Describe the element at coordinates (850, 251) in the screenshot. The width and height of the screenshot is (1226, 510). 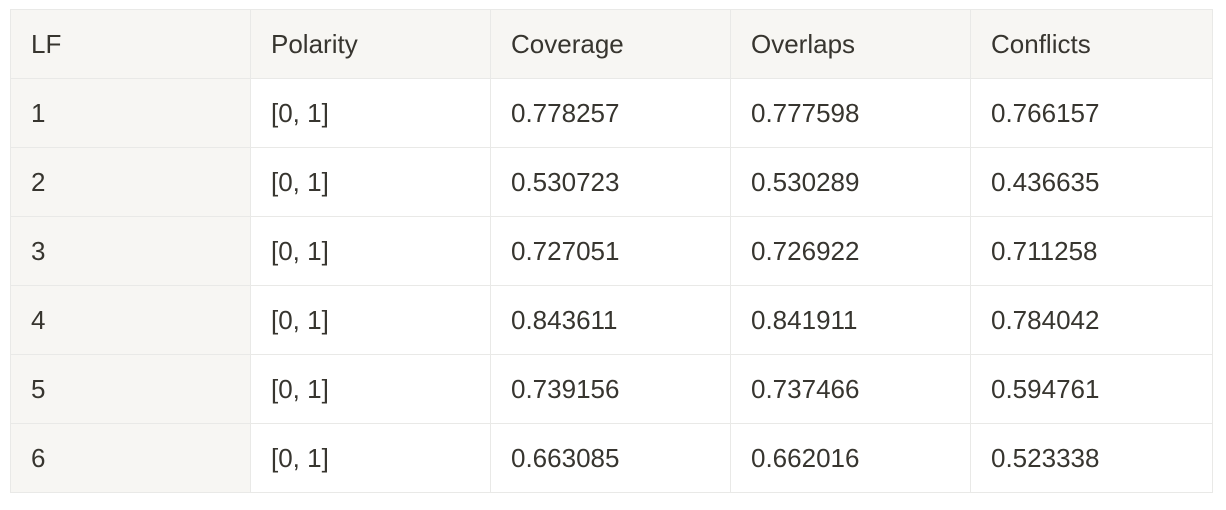
I see `cell-overlaps: 0.726922` at that location.